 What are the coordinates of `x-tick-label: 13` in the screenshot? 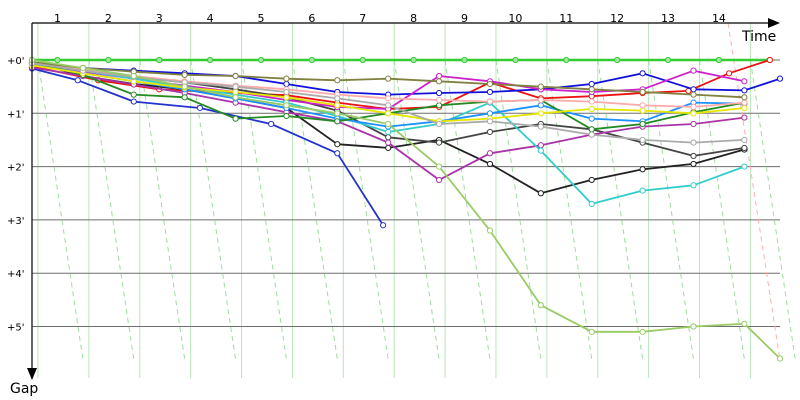 It's located at (668, 18).